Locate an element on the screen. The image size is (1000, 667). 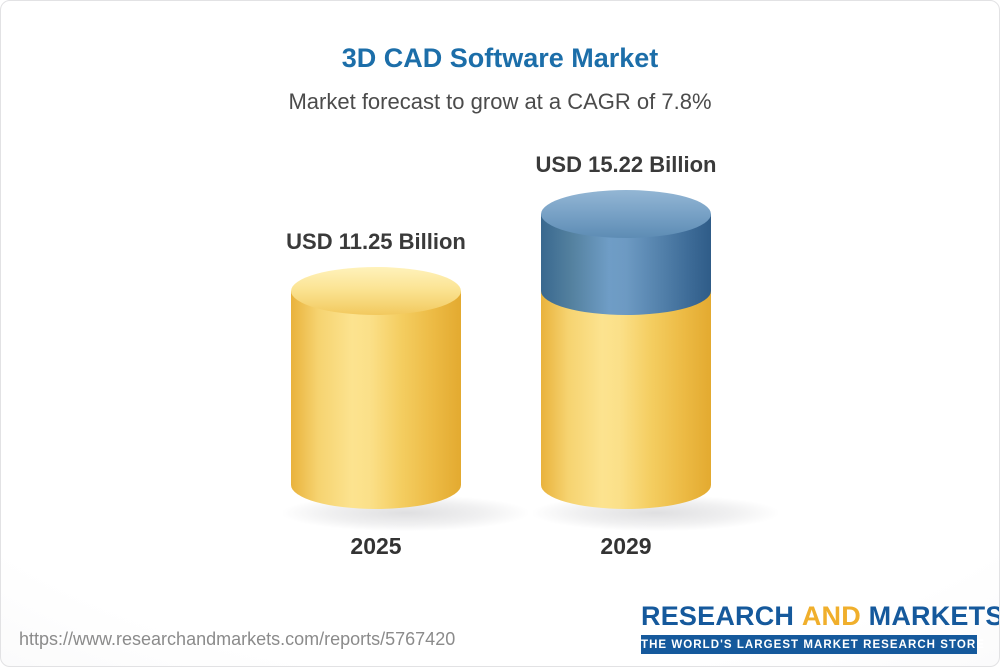
category-label-2025: 2025 is located at coordinates (376, 546).